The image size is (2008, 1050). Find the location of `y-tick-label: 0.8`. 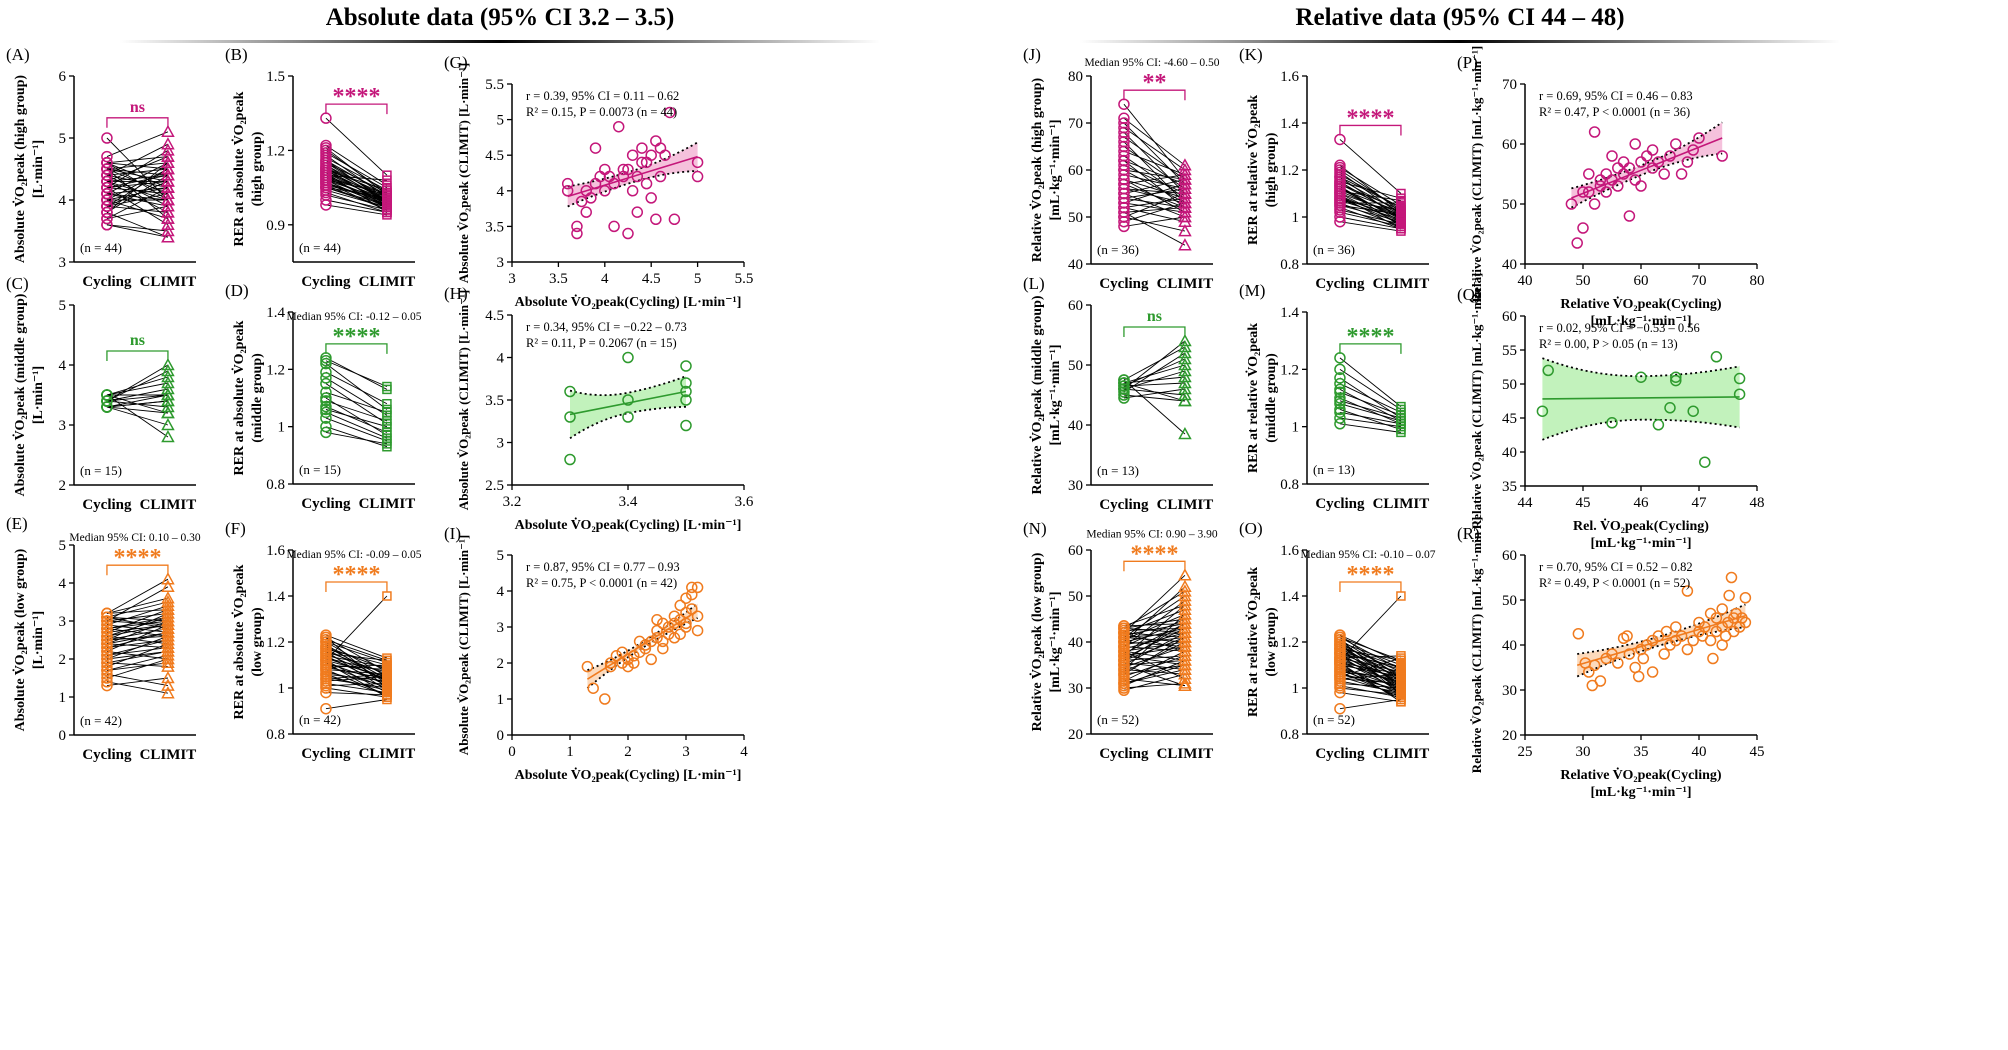

y-tick-label: 0.8 is located at coordinates (1289, 485).